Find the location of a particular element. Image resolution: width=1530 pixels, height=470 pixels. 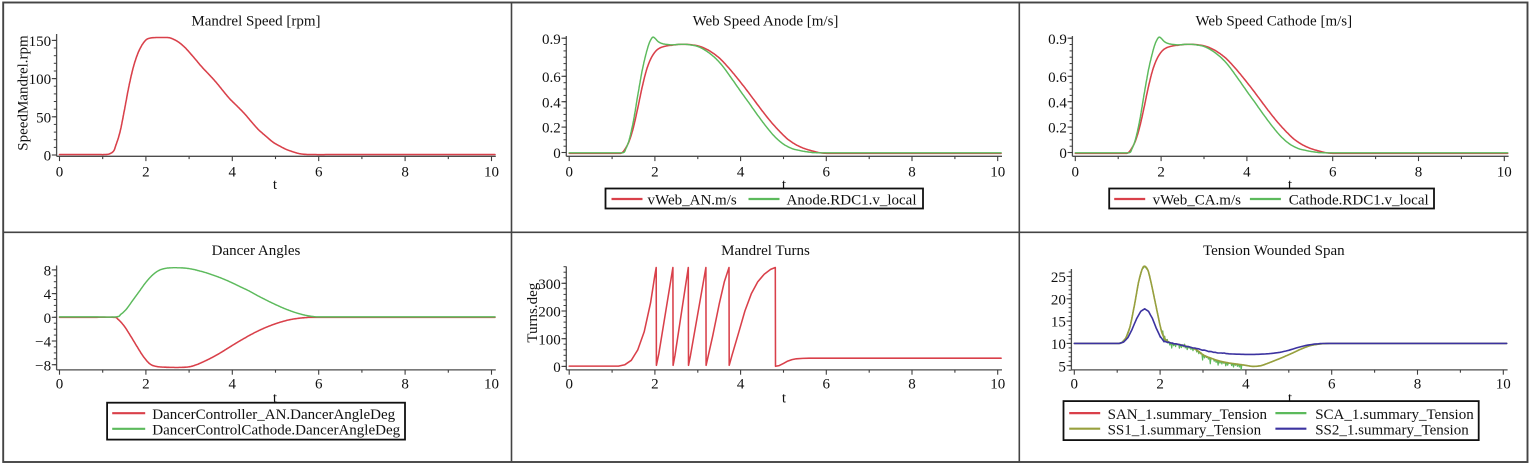

svg-text: Cathode.RDC1.v_local is located at coordinates (1359, 201).